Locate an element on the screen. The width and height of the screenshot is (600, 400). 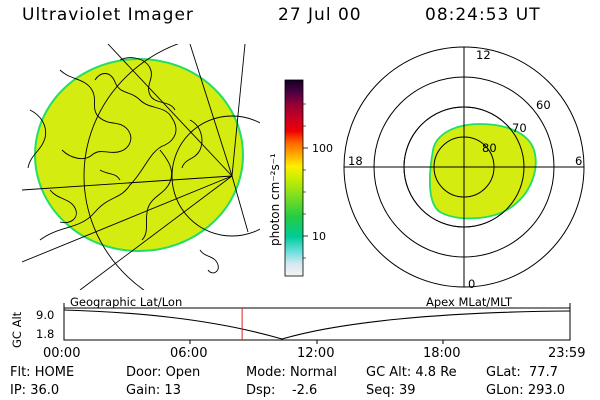
colorbar-tick-label: 100 is located at coordinates (322, 148).